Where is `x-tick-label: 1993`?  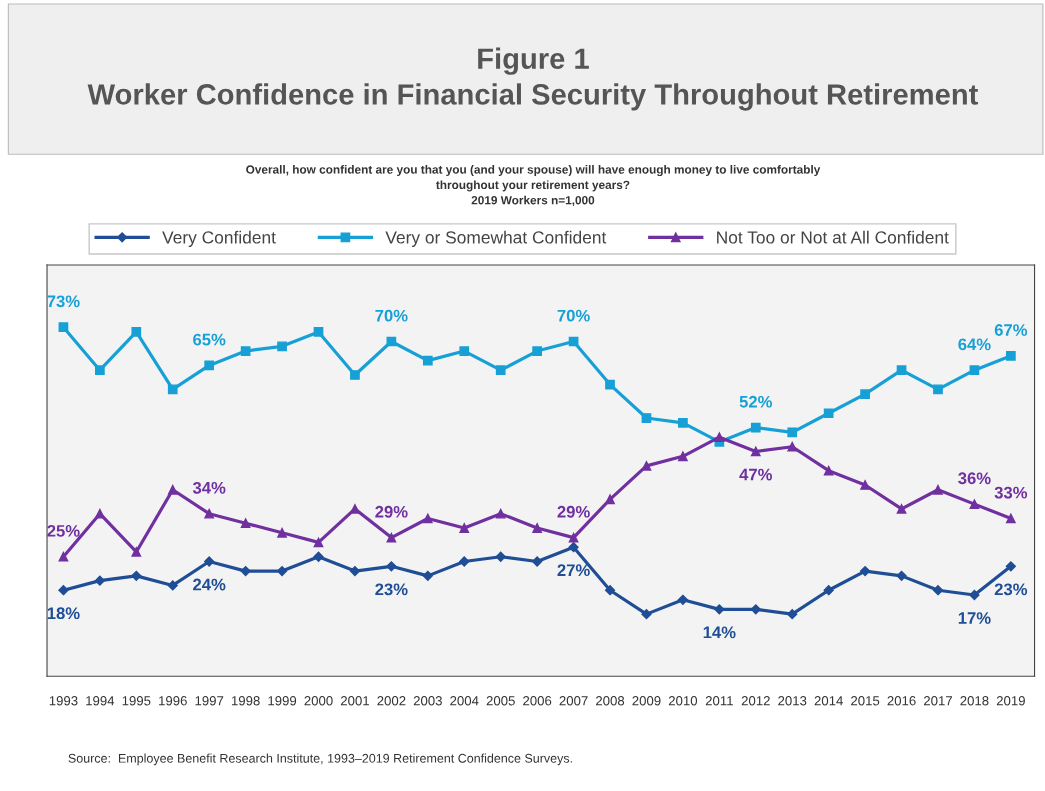
x-tick-label: 1993 is located at coordinates (63, 701).